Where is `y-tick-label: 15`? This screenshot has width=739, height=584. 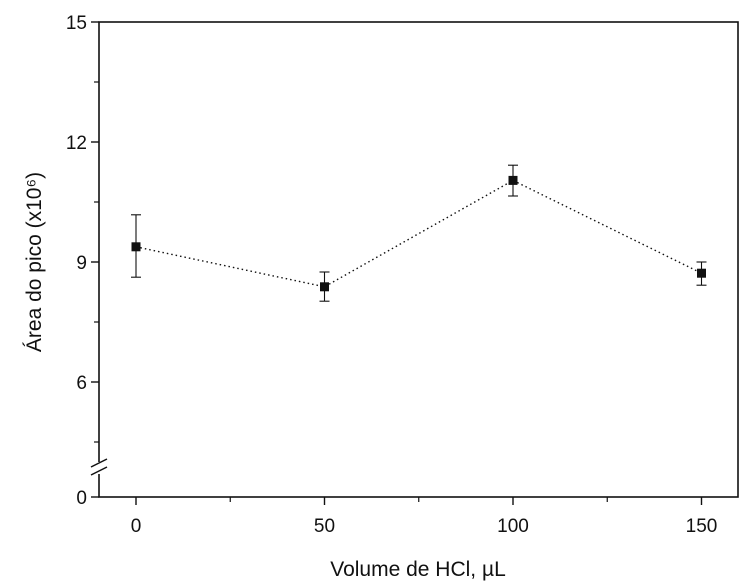 y-tick-label: 15 is located at coordinates (76, 23).